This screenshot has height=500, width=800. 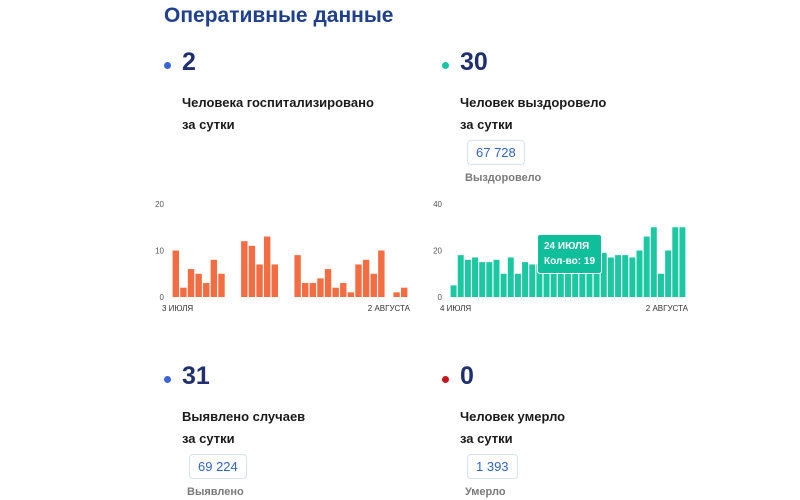 What do you see at coordinates (177, 308) in the screenshot?
I see `hospitalized-chart-x-start-label: 3 ИЮЛЯ` at bounding box center [177, 308].